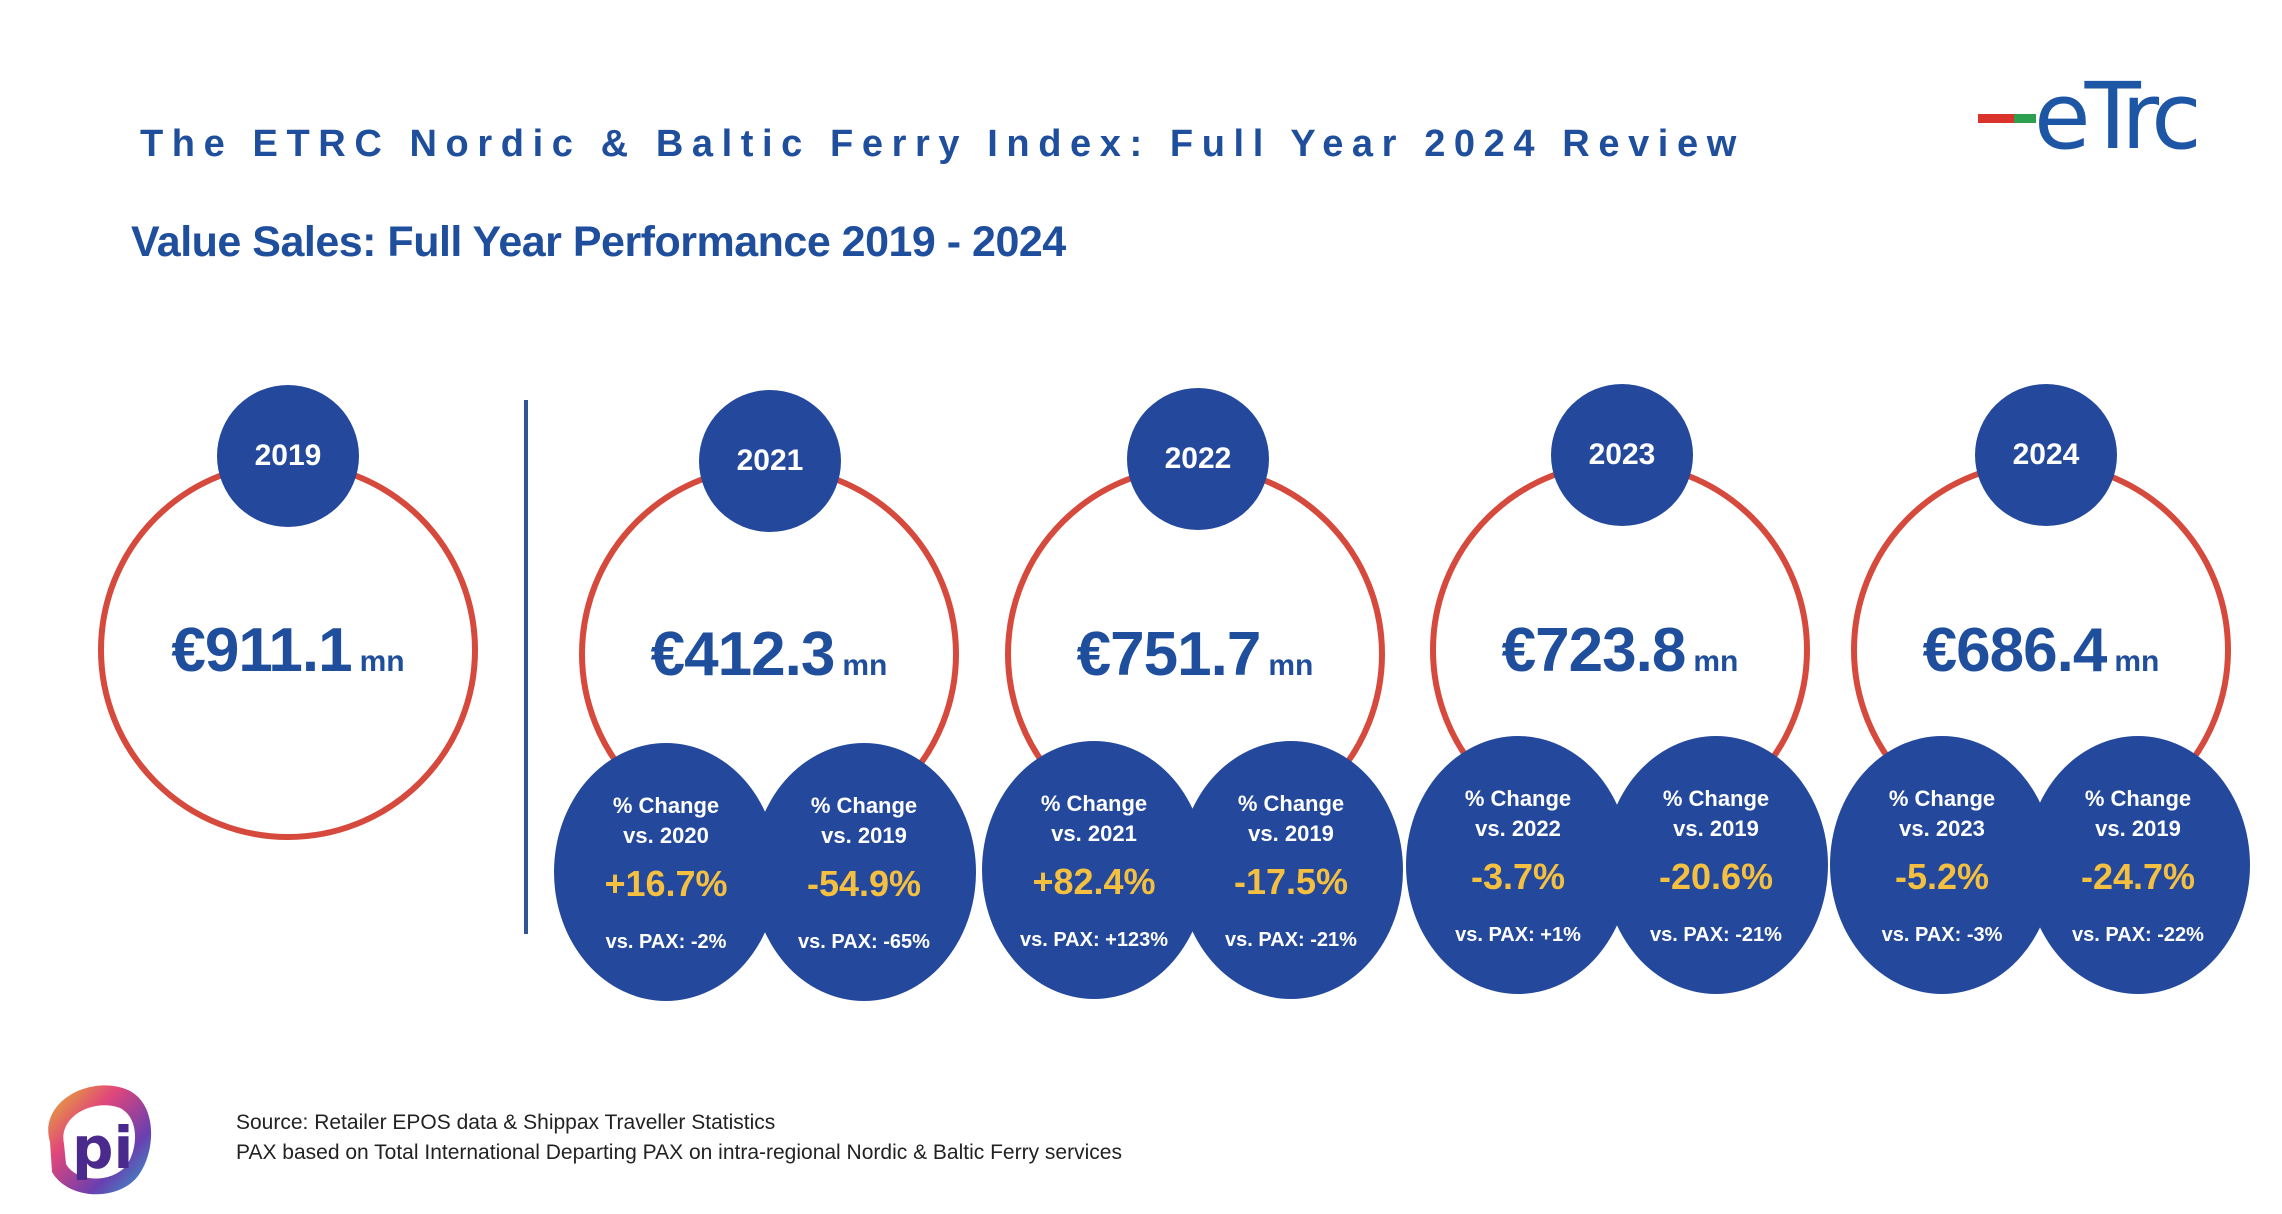 This screenshot has width=2282, height=1214. Describe the element at coordinates (864, 942) in the screenshot. I see `pax-change: vs. PAX: -65%` at that location.